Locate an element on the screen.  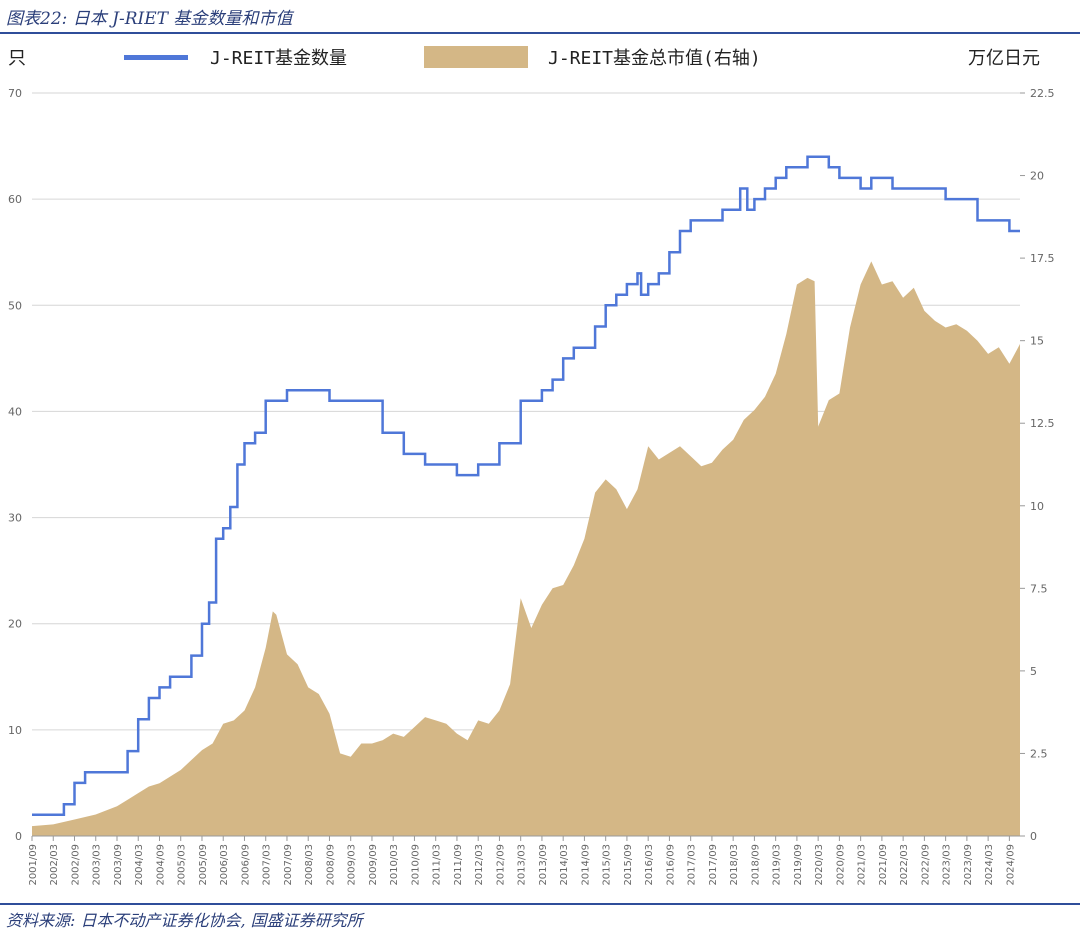
figure-title: 图表22: 日本 J-RIET 基金数量和市值 is located at coordinates (149, 19).